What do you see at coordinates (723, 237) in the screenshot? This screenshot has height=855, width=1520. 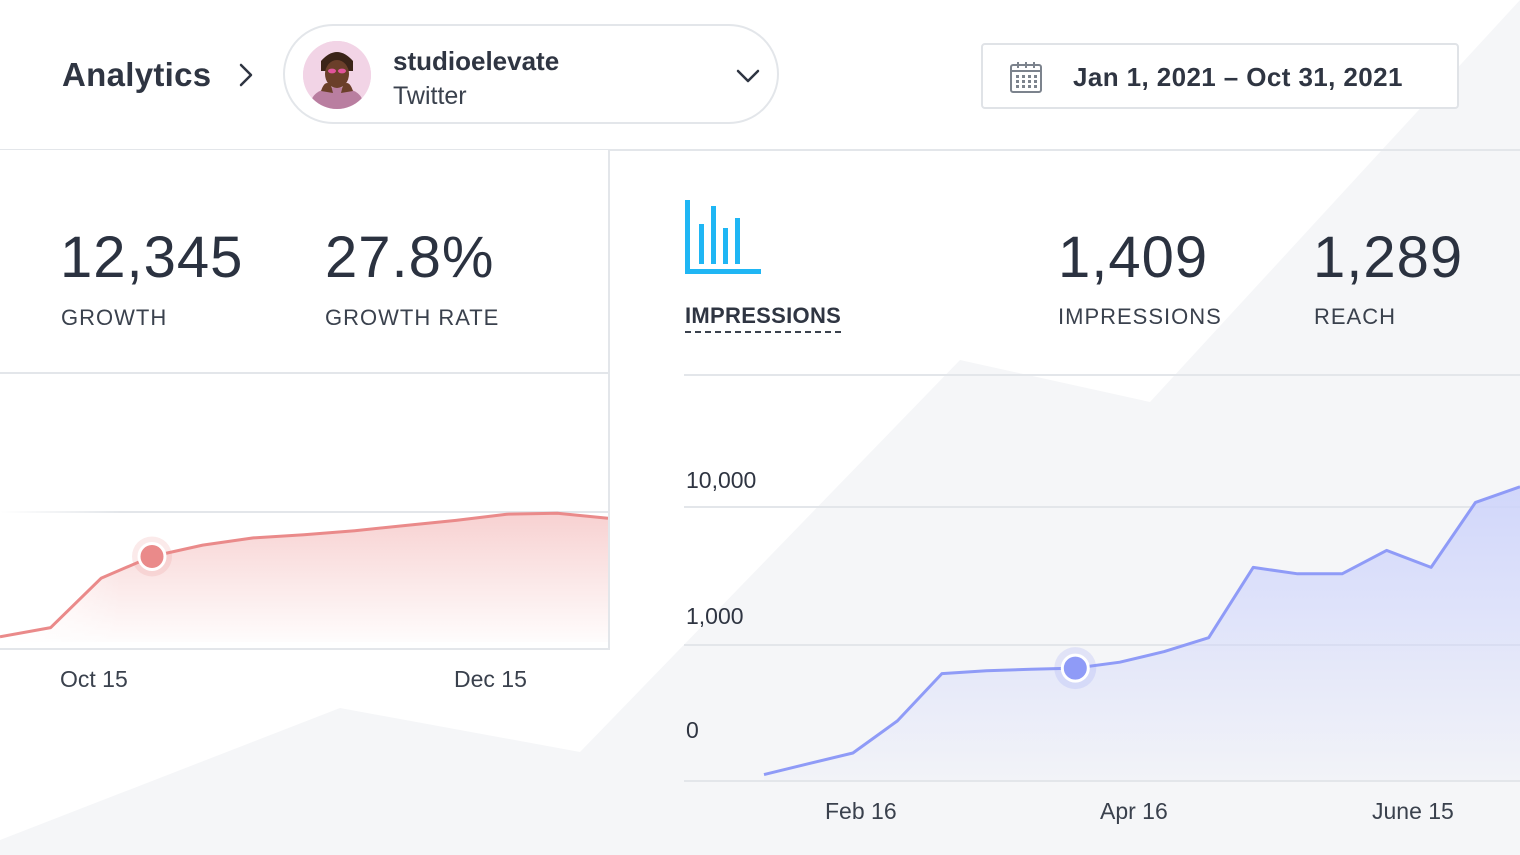 I see `bar-chart-icon` at bounding box center [723, 237].